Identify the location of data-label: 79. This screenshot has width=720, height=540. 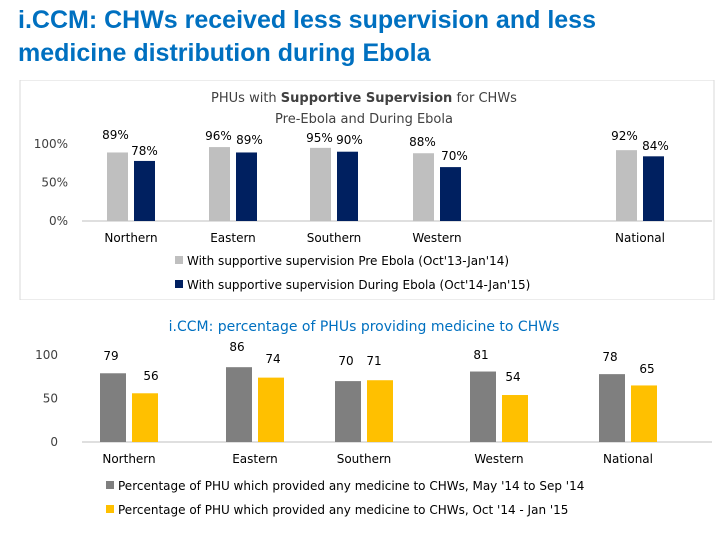
(110, 356).